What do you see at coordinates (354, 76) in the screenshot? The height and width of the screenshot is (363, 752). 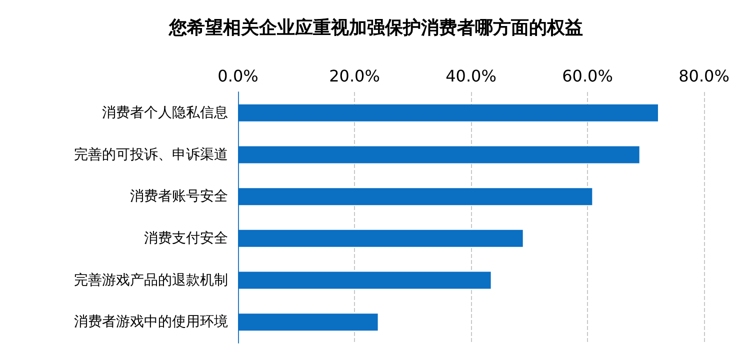 I see `x-tick-label: 20.0%` at bounding box center [354, 76].